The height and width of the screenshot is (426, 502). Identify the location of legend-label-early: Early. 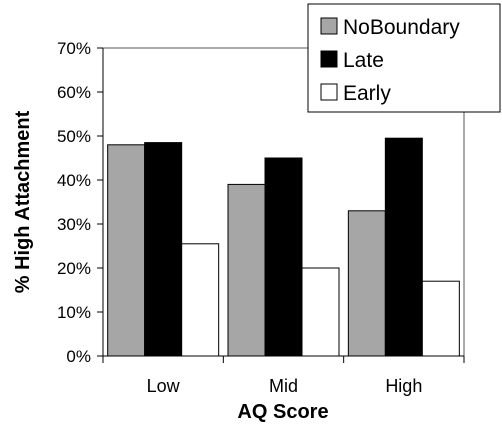
(367, 93).